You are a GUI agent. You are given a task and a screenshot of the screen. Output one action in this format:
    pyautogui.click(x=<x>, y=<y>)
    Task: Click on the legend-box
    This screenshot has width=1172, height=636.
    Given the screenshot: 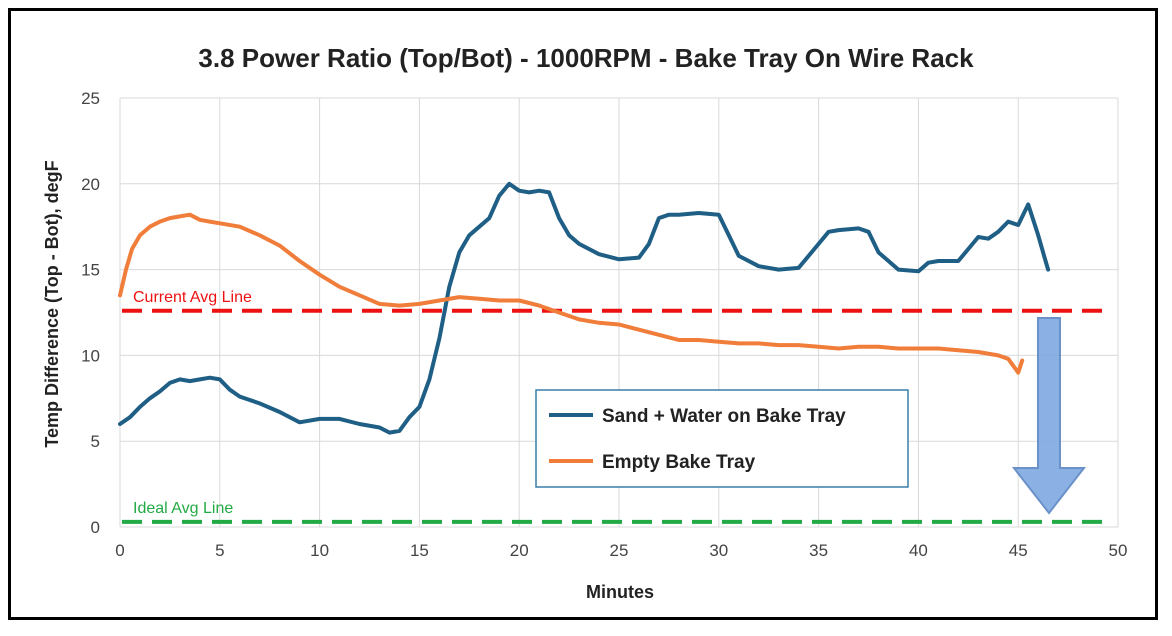 What is the action you would take?
    pyautogui.click(x=722, y=438)
    